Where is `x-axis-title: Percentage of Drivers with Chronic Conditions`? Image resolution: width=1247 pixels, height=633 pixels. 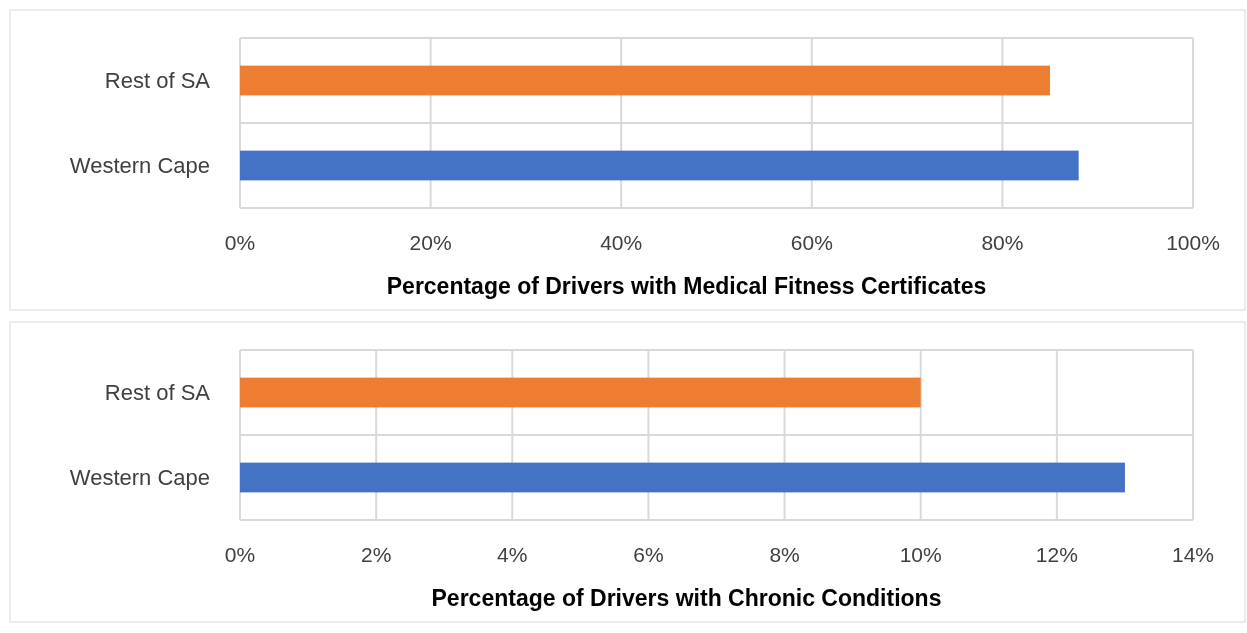
x-axis-title: Percentage of Drivers with Chronic Conditions is located at coordinates (686, 598).